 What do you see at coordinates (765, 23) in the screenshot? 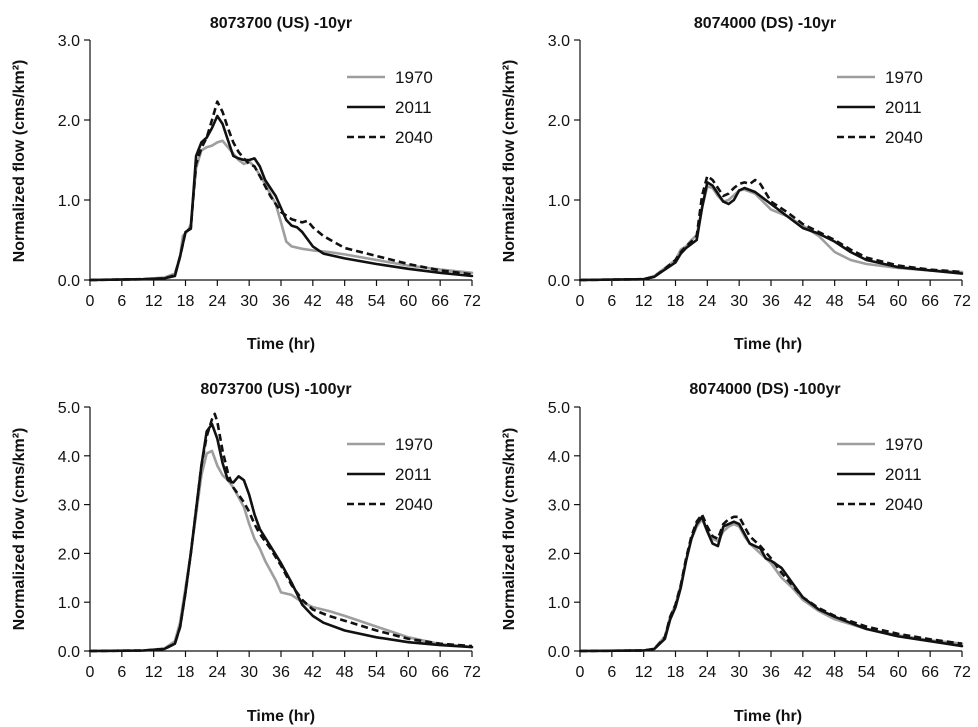
I see `chart-title: 8074000 (DS) -10yr` at bounding box center [765, 23].